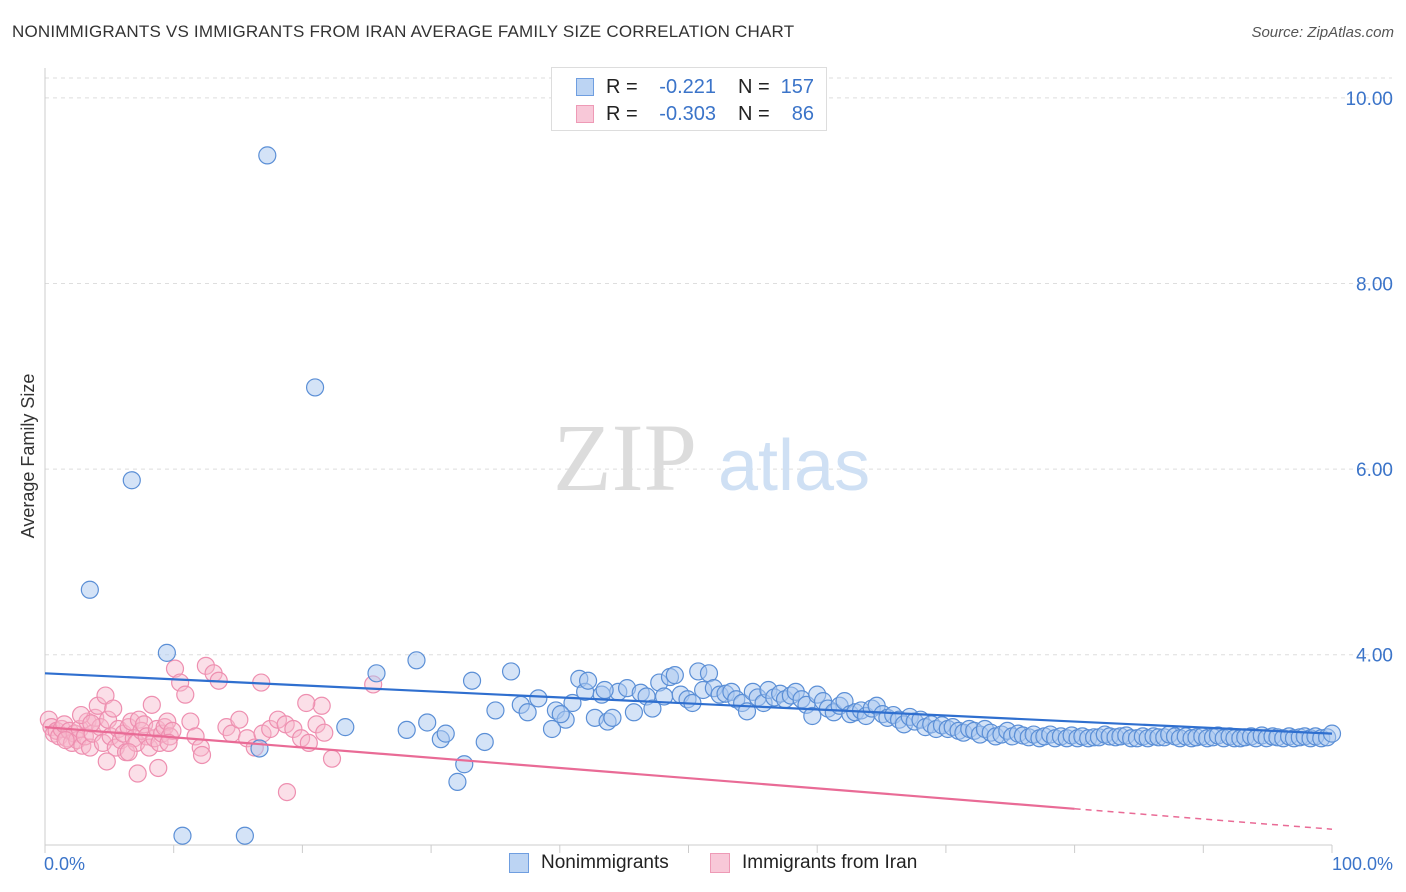 Image resolution: width=1406 pixels, height=892 pixels. What do you see at coordinates (211, 729) in the screenshot?
I see `series-immigrants-from-iran` at bounding box center [211, 729].